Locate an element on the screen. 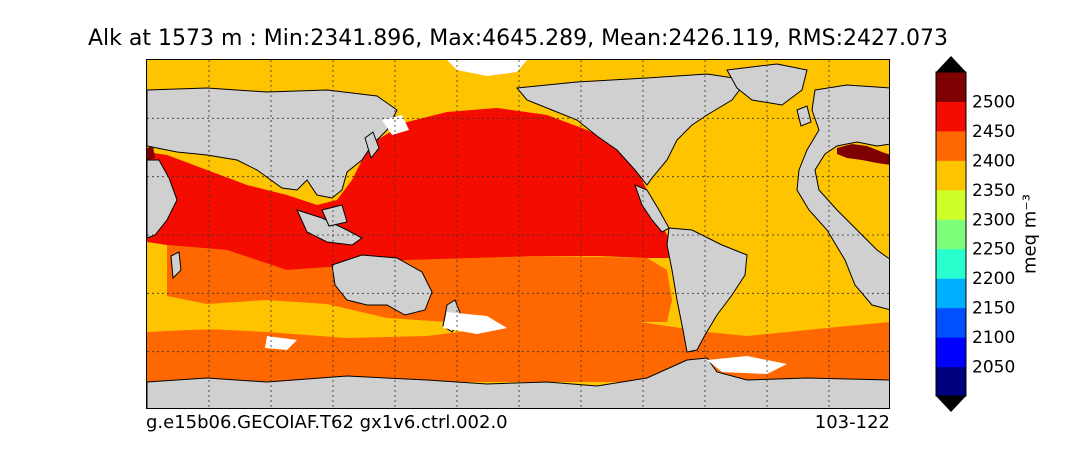 The height and width of the screenshot is (464, 1092). colorbar-tick-label: 2150 is located at coordinates (993, 309).